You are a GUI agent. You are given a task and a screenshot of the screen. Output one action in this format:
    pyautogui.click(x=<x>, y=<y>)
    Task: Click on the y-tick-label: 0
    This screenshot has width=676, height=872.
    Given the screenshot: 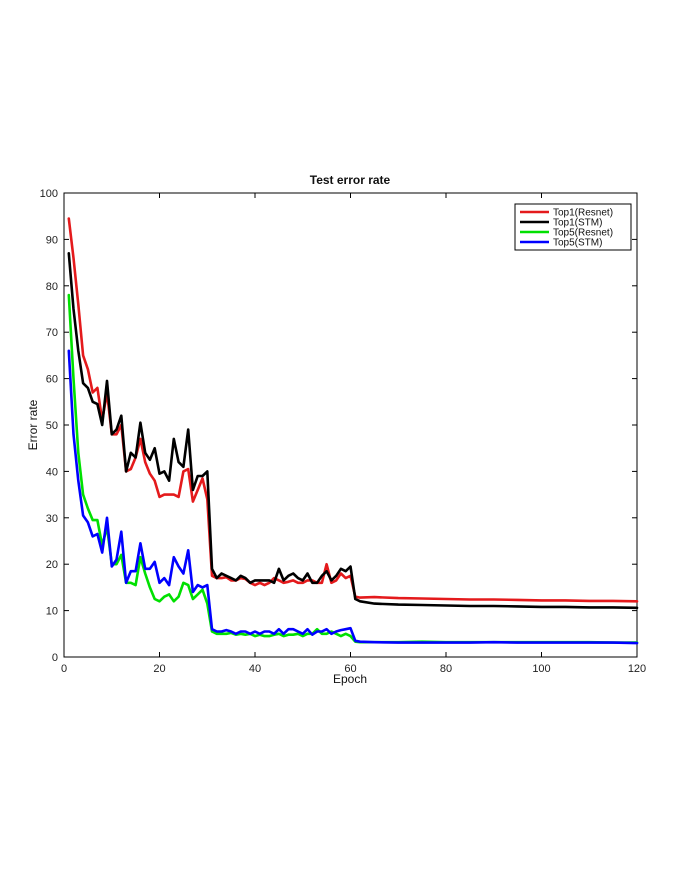 What is the action you would take?
    pyautogui.click(x=55, y=658)
    